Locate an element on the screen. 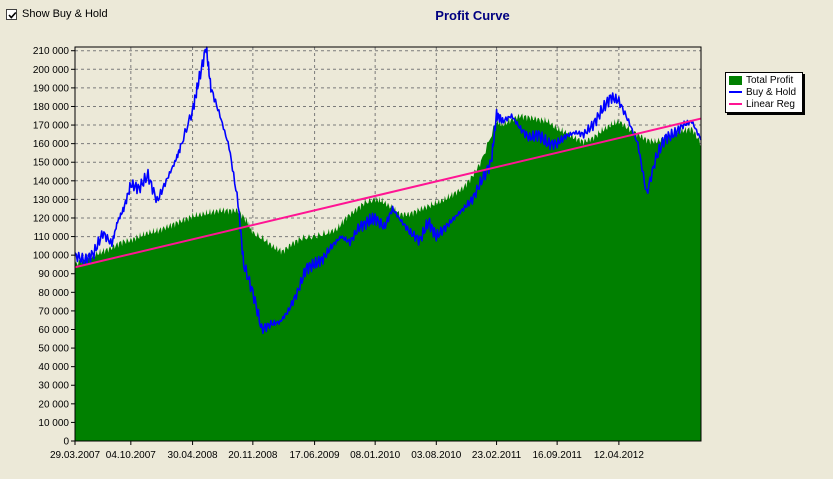  y-tick-label: 40 000 is located at coordinates (53, 367).